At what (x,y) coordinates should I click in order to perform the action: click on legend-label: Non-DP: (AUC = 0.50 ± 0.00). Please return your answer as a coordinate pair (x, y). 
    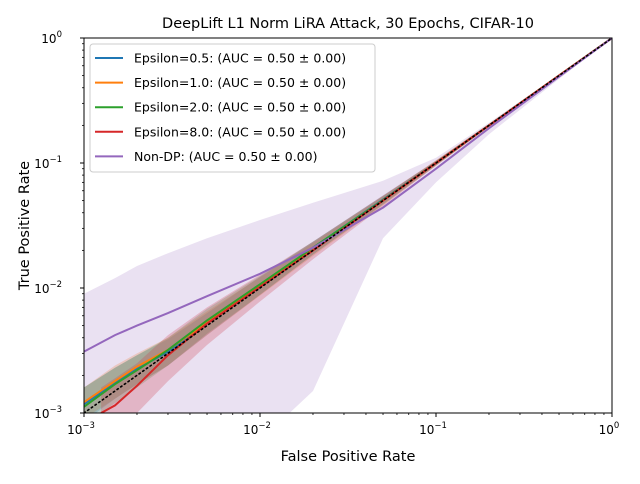
    Looking at the image, I should click on (225, 156).